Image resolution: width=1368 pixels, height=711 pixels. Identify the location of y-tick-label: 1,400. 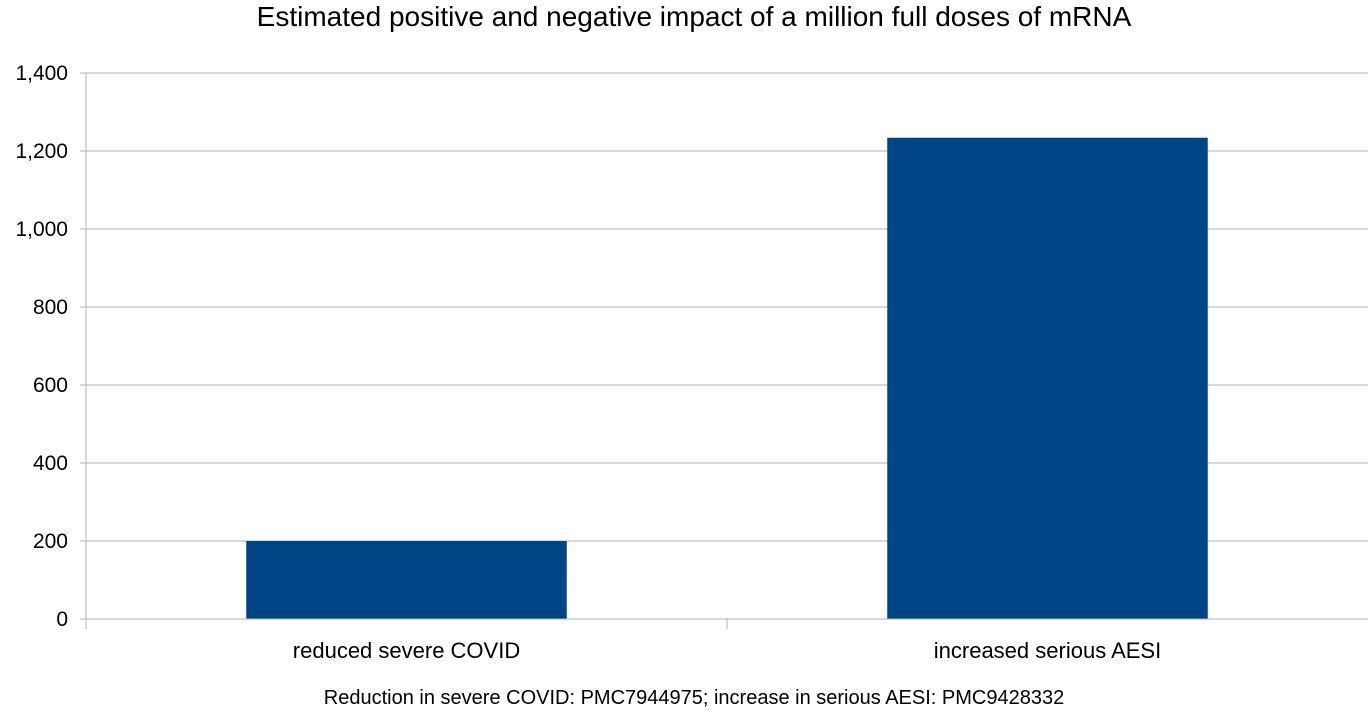
(41, 73).